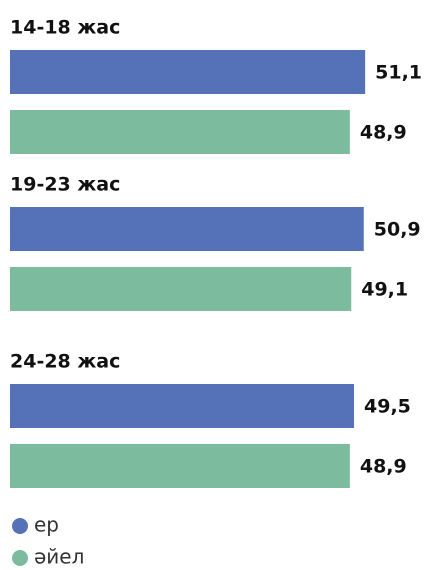 This screenshot has width=432, height=570. I want to click on category-label: 19-23 жас, so click(65, 185).